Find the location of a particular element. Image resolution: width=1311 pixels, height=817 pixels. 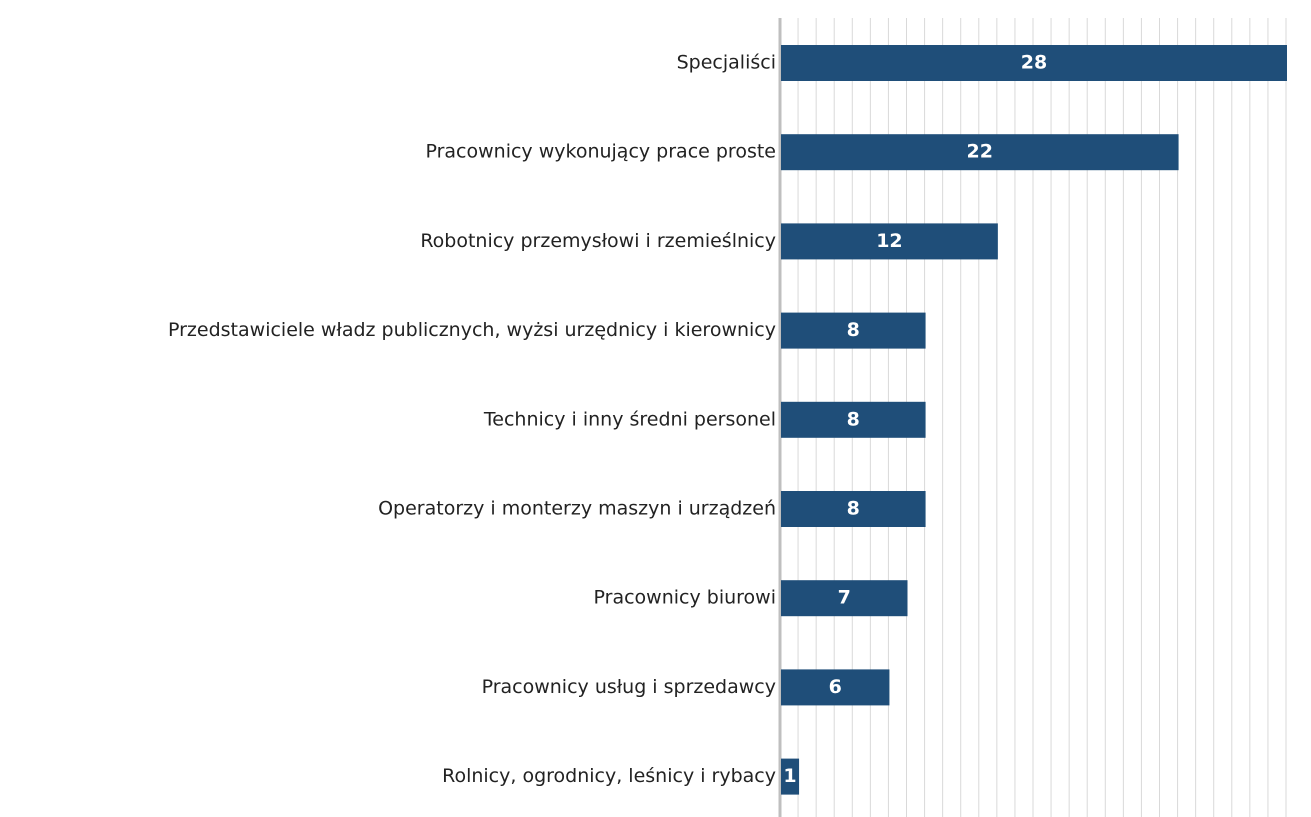

value-label: 12 is located at coordinates (889, 241).